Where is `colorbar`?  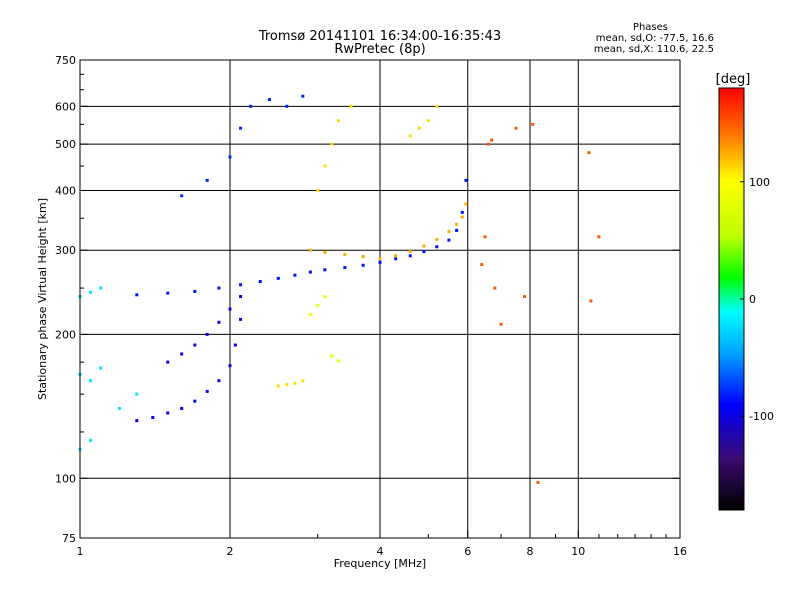
colorbar is located at coordinates (731, 299).